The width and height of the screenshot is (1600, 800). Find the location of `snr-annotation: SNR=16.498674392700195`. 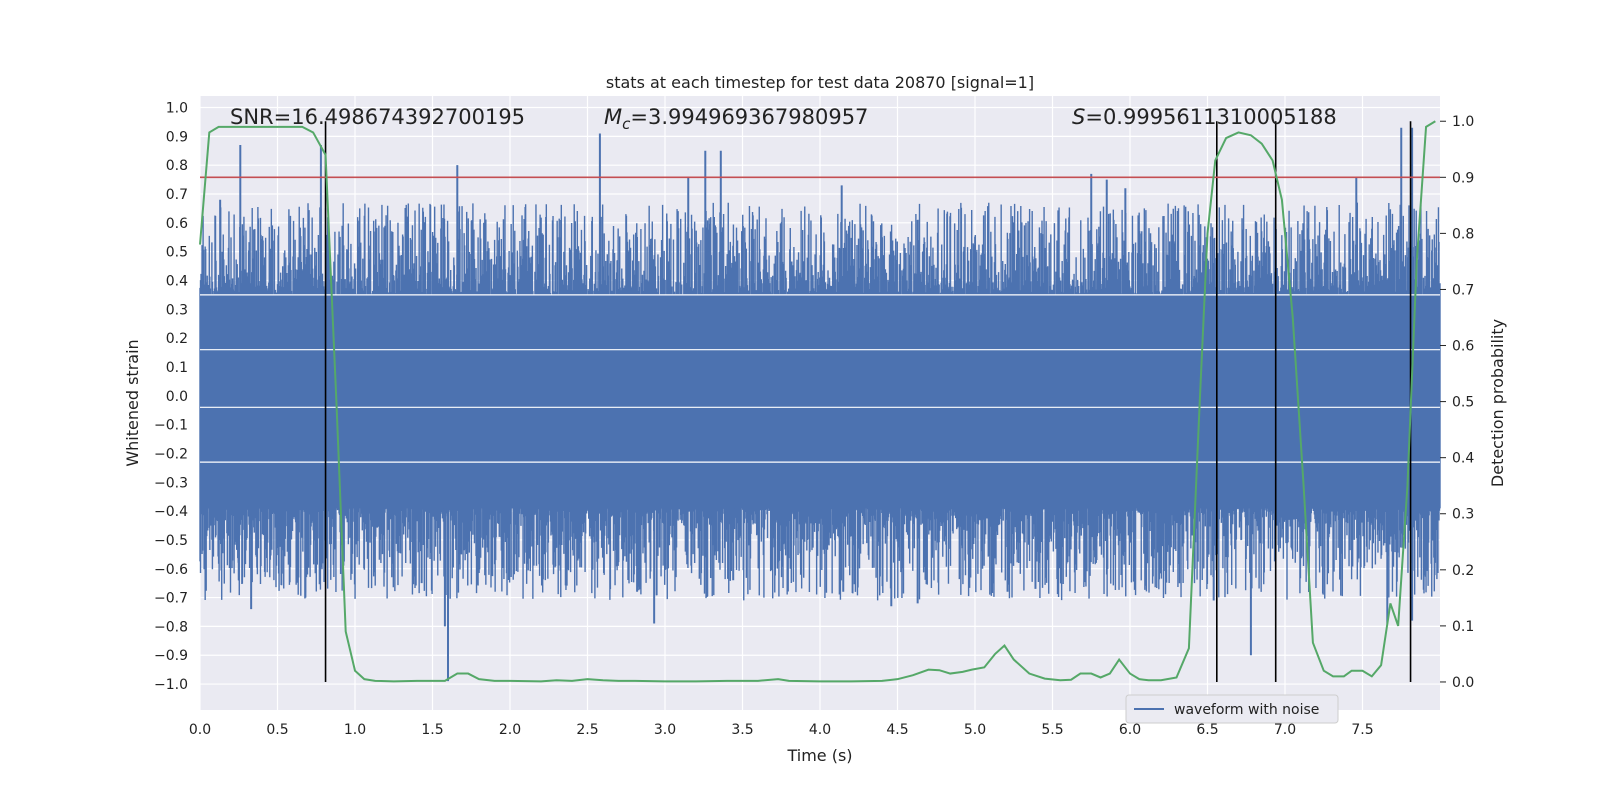

snr-annotation: SNR=16.498674392700195 is located at coordinates (377, 117).